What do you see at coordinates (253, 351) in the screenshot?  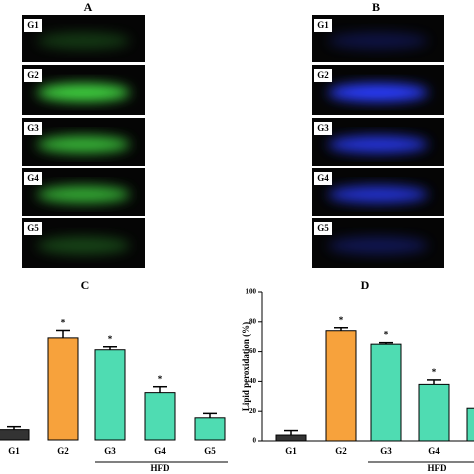 I see `y-tick-label: 60` at bounding box center [253, 351].